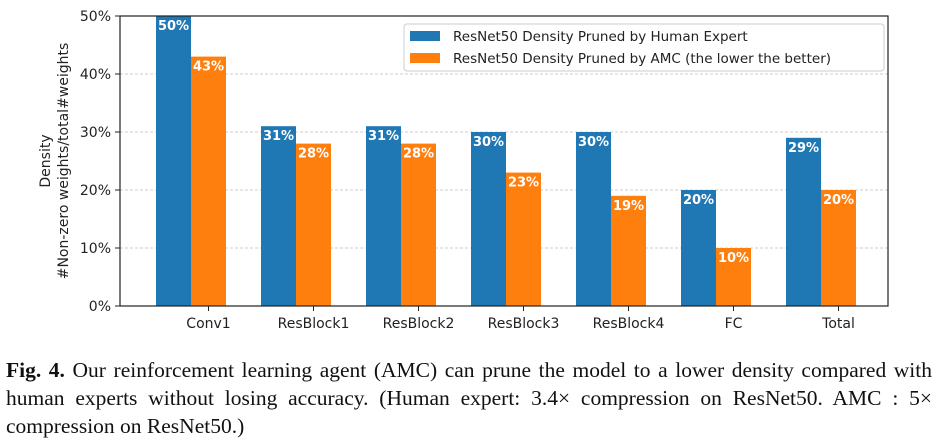 The width and height of the screenshot is (936, 443). I want to click on x-tick-label: Total, so click(838, 324).